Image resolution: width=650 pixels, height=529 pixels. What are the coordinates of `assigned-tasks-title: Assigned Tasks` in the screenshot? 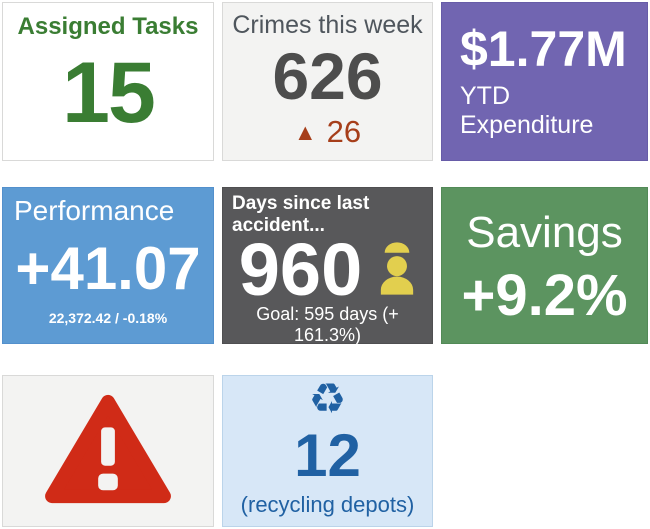 It's located at (108, 26).